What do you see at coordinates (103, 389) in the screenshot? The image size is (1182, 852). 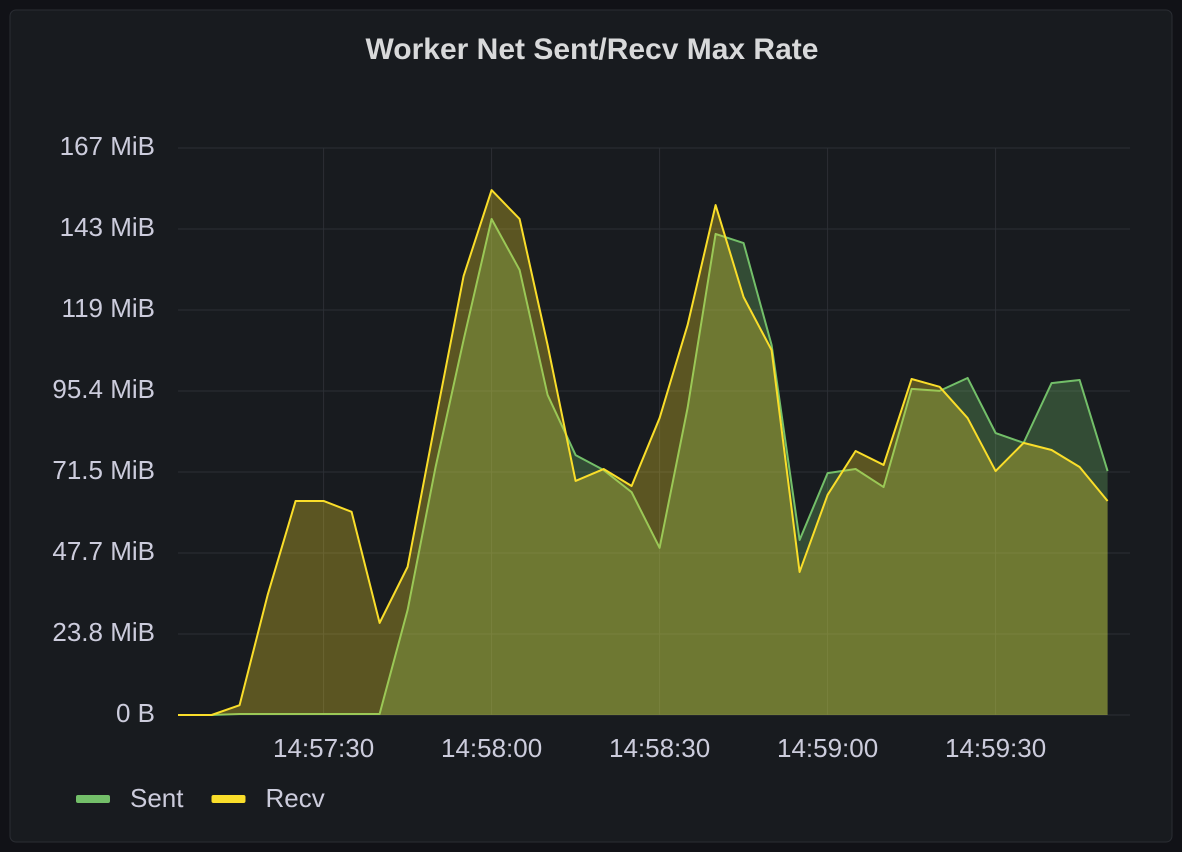 I see `y-tick-label: 95.4 MiB` at bounding box center [103, 389].